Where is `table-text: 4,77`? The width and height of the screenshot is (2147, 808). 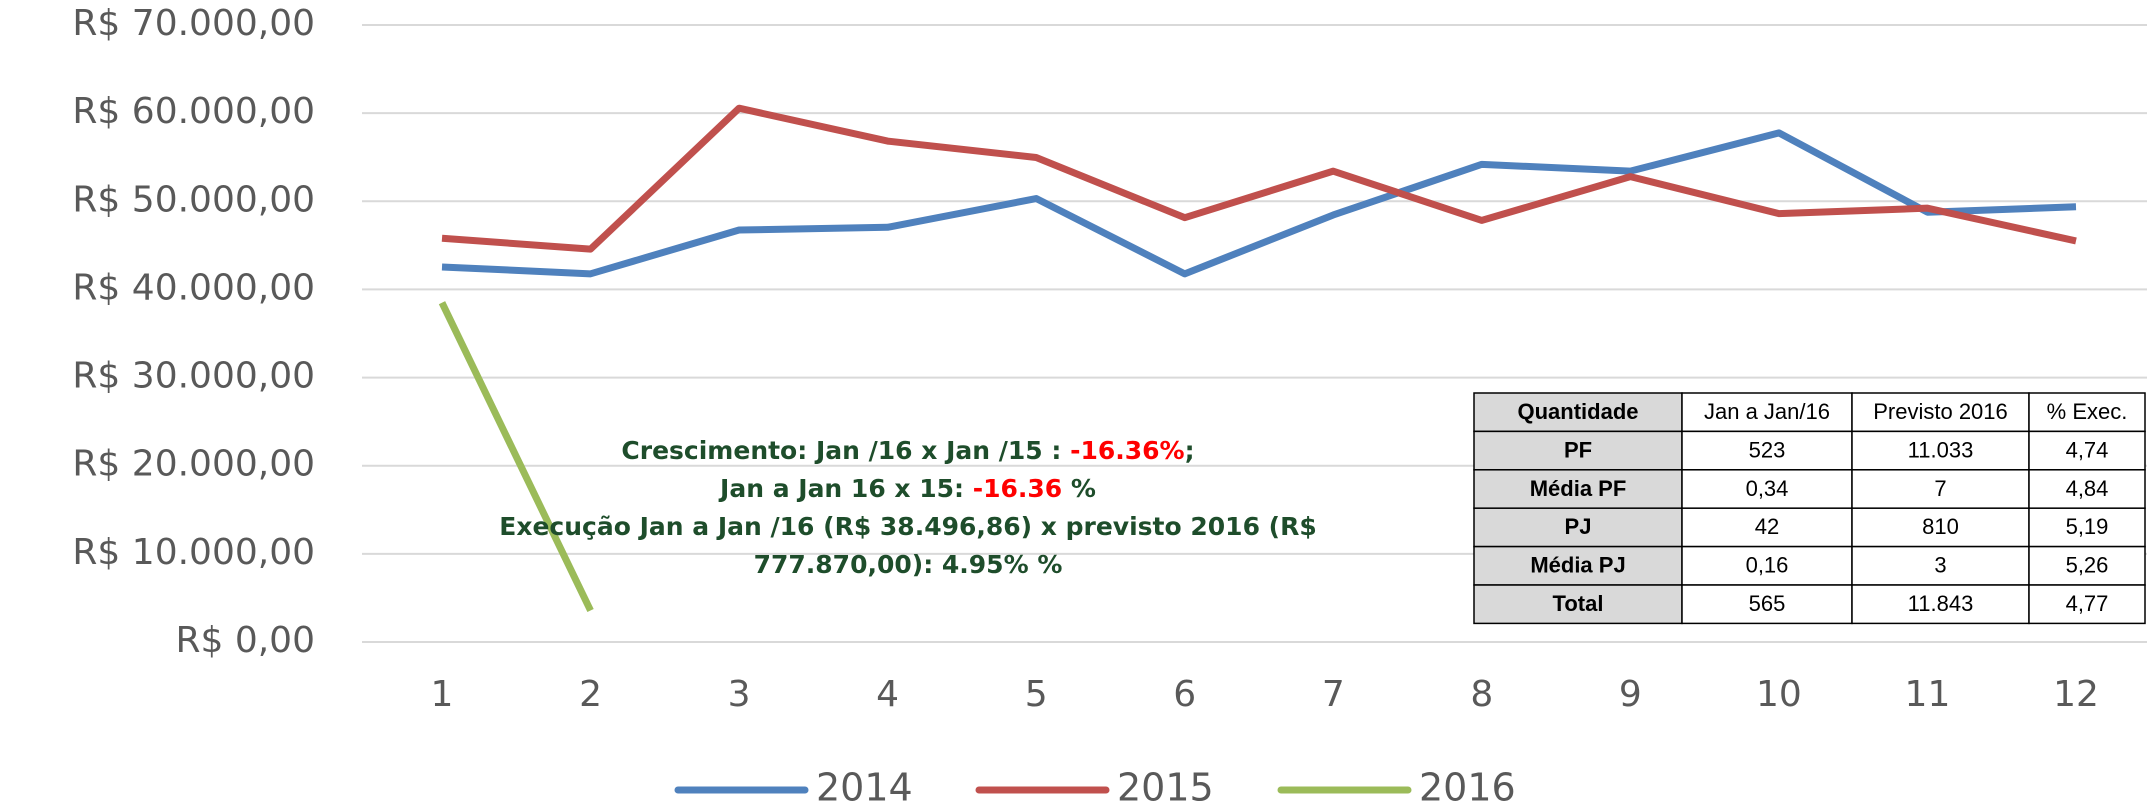 table-text: 4,77 is located at coordinates (2087, 603).